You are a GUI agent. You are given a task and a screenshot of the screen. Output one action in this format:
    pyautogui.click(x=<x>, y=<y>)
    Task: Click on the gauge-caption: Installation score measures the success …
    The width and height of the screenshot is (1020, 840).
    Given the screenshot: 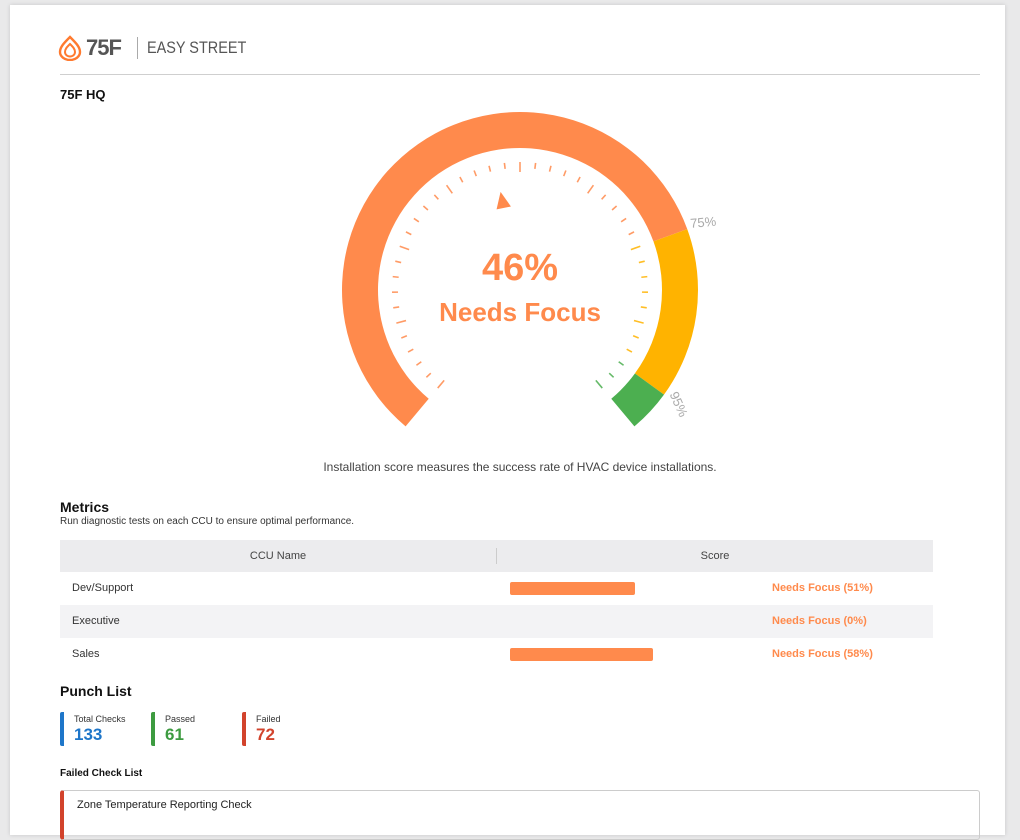 What is the action you would take?
    pyautogui.click(x=515, y=467)
    